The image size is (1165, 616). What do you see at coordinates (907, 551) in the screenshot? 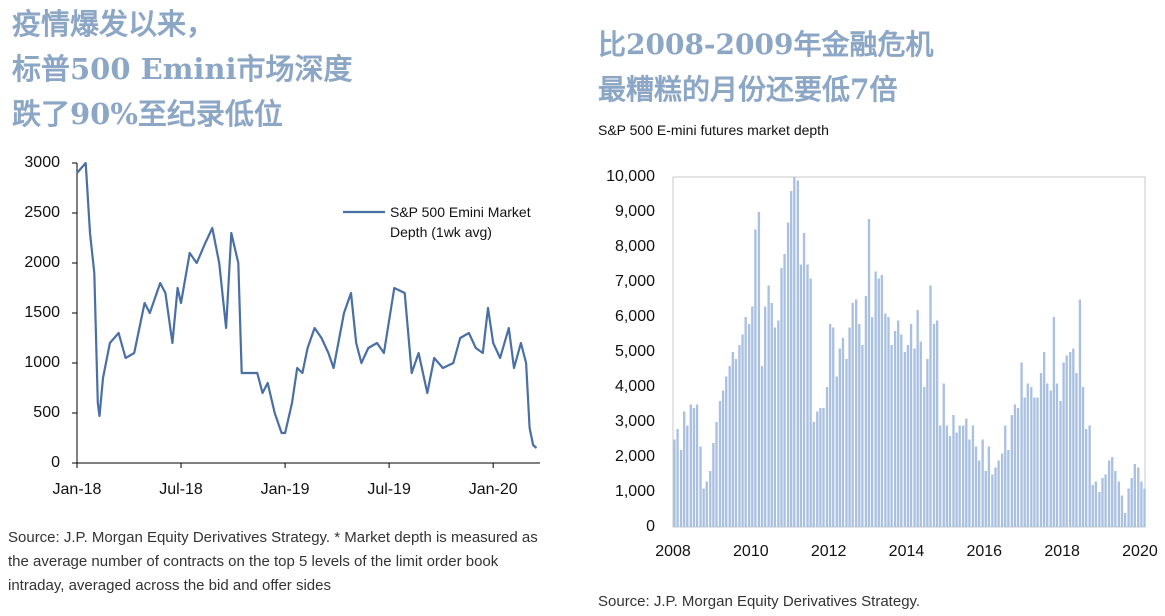
I see `x-tick-label: 2014` at bounding box center [907, 551].